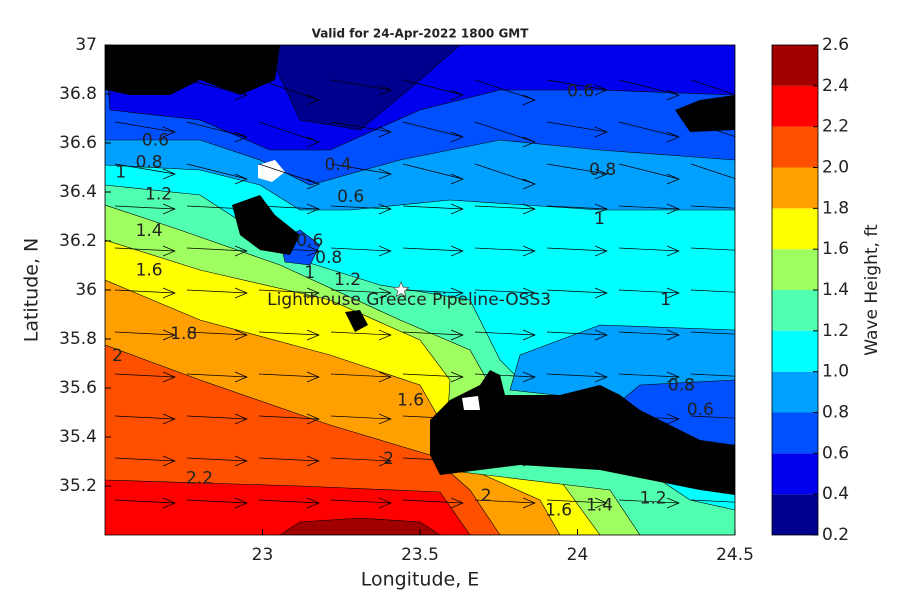  Describe the element at coordinates (409, 300) in the screenshot. I see `station-label: Lighthouse Greece Pipeline-OSS3` at that location.